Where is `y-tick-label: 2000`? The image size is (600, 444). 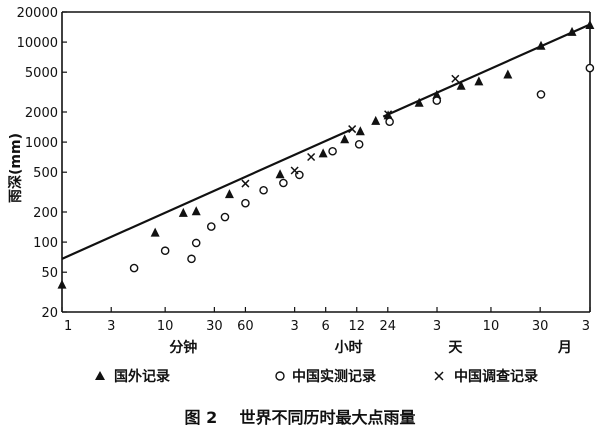
y-tick-label: 2000 is located at coordinates (41, 113).